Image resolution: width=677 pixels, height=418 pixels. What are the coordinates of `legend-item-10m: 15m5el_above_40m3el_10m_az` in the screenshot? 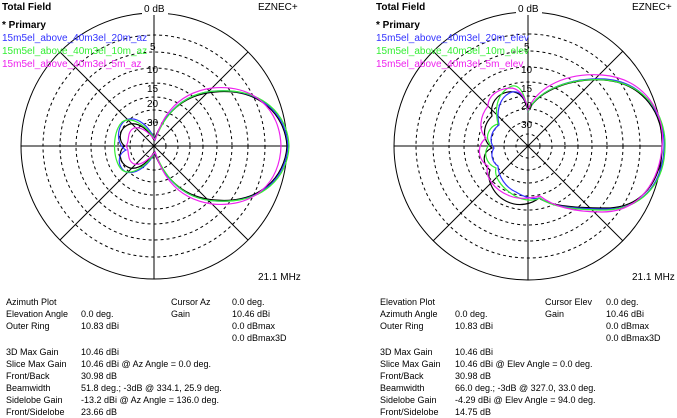 It's located at (75, 51).